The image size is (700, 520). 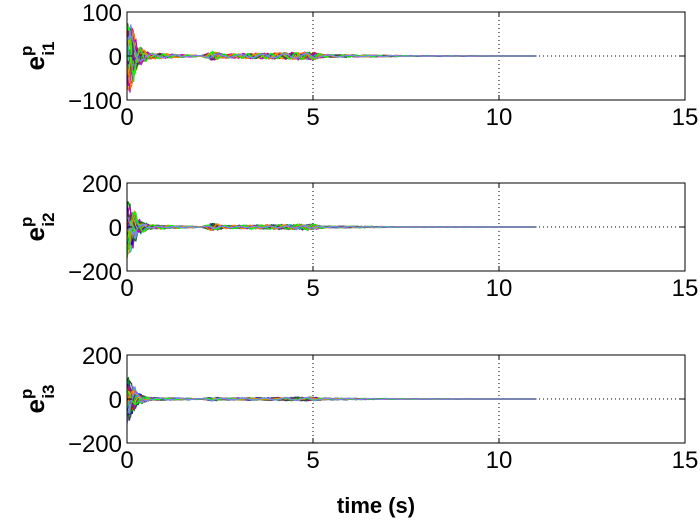 What do you see at coordinates (37, 398) in the screenshot?
I see `y-axis-label: ep i3` at bounding box center [37, 398].